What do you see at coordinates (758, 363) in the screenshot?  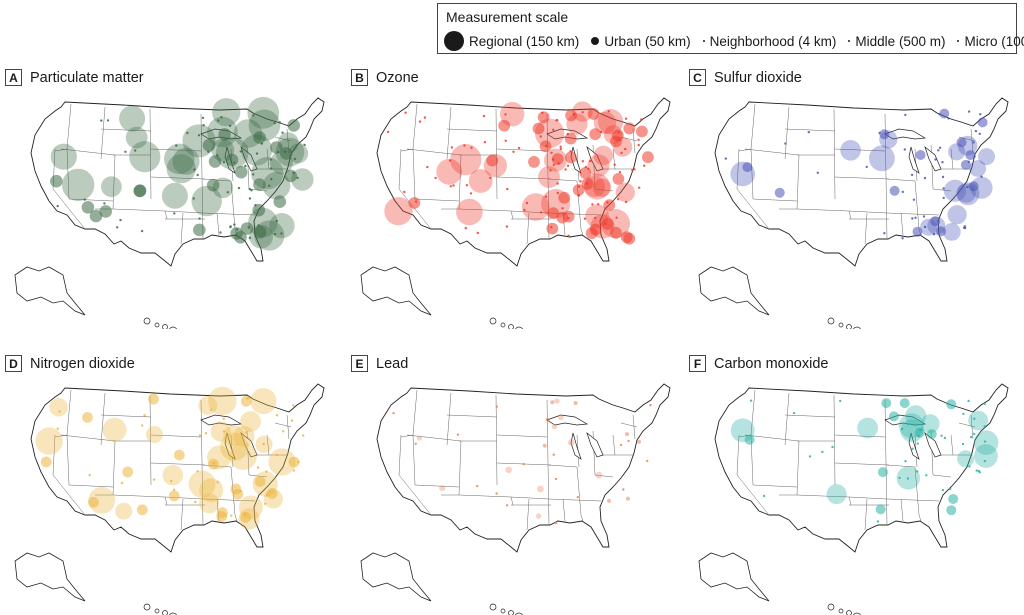 I see `panel-header: F Carbon monoxide` at bounding box center [758, 363].